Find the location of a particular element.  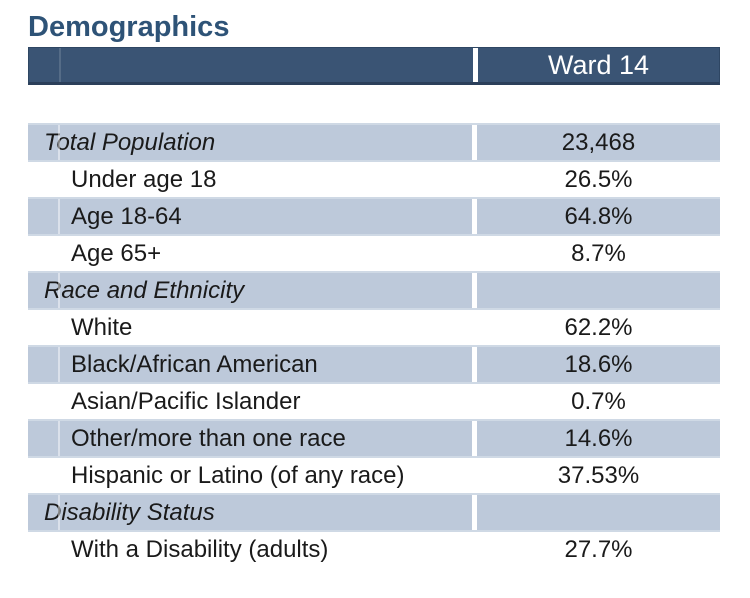

table-row: Age 65+ 8.7% is located at coordinates (374, 252).